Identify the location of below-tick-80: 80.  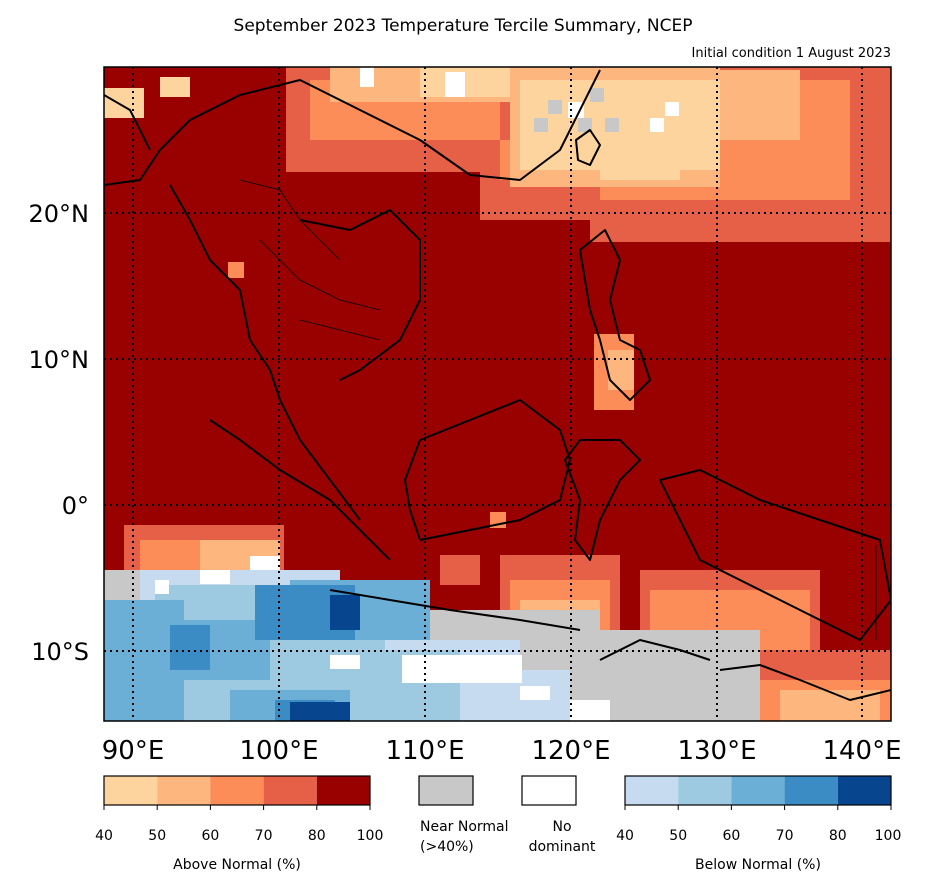
(838, 836).